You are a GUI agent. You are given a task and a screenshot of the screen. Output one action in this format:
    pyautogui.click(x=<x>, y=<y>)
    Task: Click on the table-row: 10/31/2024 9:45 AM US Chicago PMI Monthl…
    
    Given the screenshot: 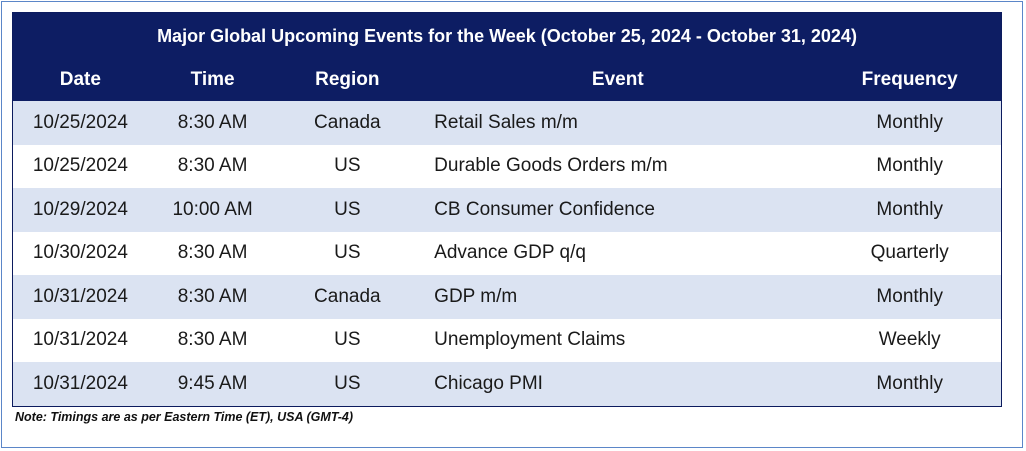 What is the action you would take?
    pyautogui.click(x=507, y=384)
    